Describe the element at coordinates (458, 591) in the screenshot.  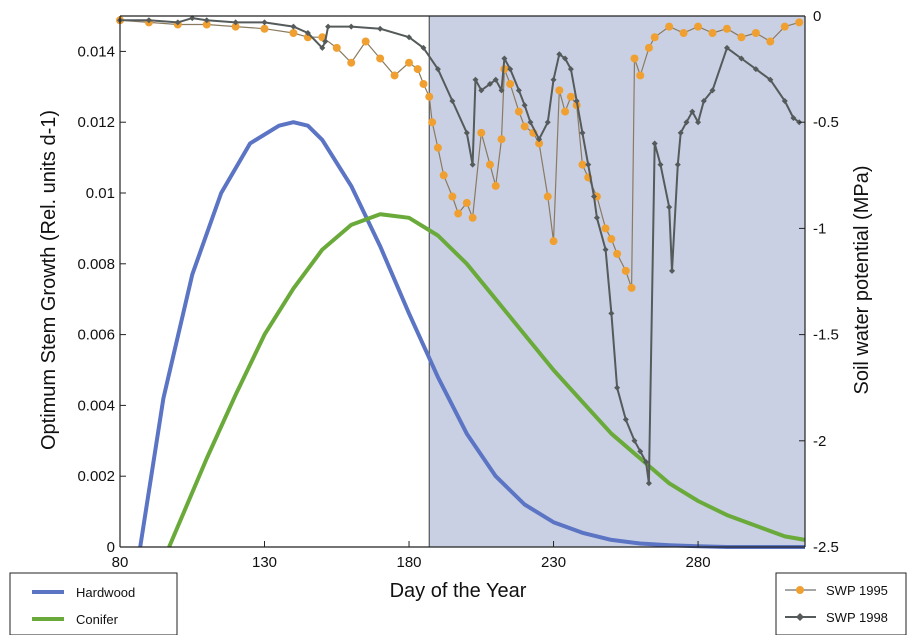
I see `x-axis-title: Day of the Year` at that location.